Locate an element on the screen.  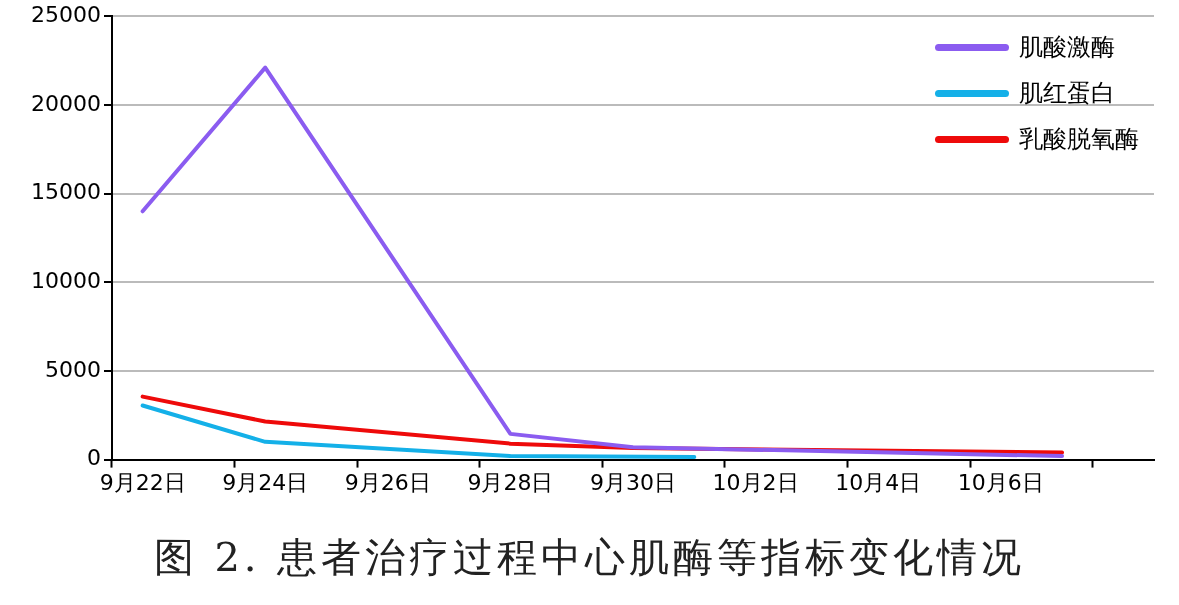
legend-label: 肌红蛋白 is located at coordinates (1067, 93).